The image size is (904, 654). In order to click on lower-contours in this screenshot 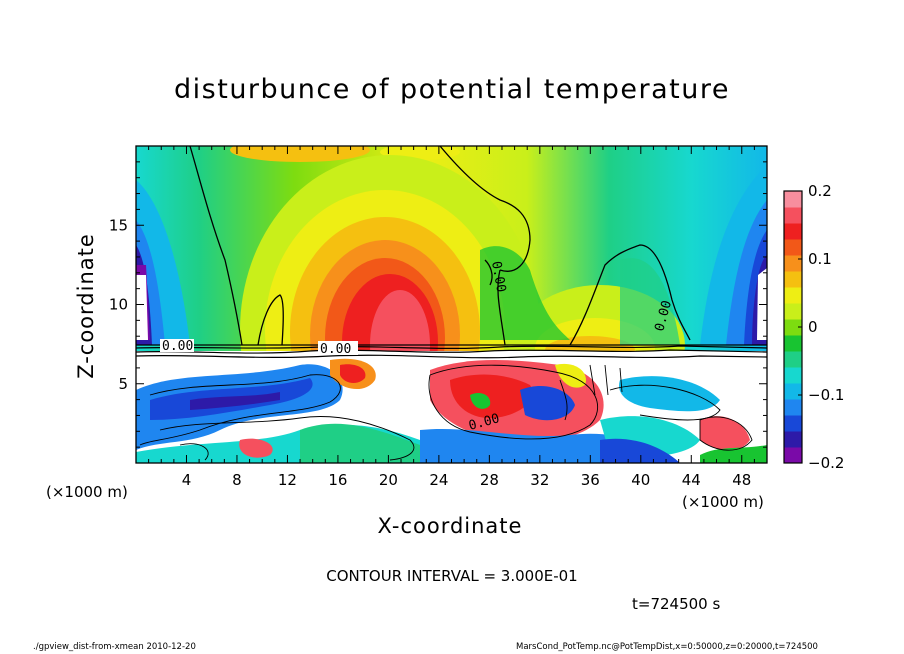, I will do `click(446, 412)`.